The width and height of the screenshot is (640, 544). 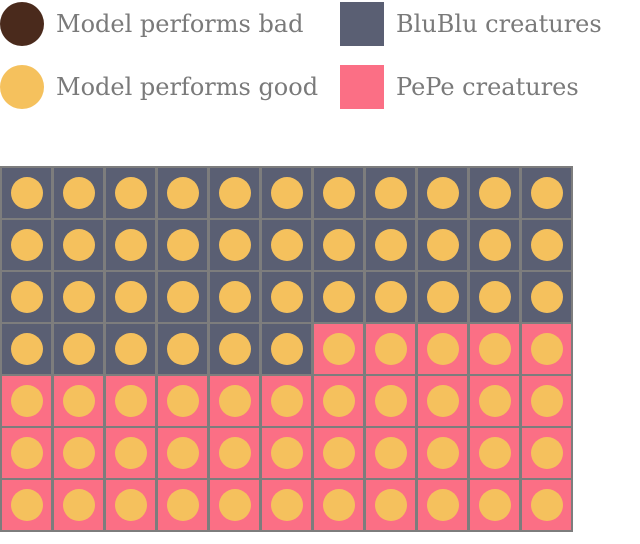 What do you see at coordinates (151, 24) in the screenshot?
I see `legend-item-model-bad: Model performs bad` at bounding box center [151, 24].